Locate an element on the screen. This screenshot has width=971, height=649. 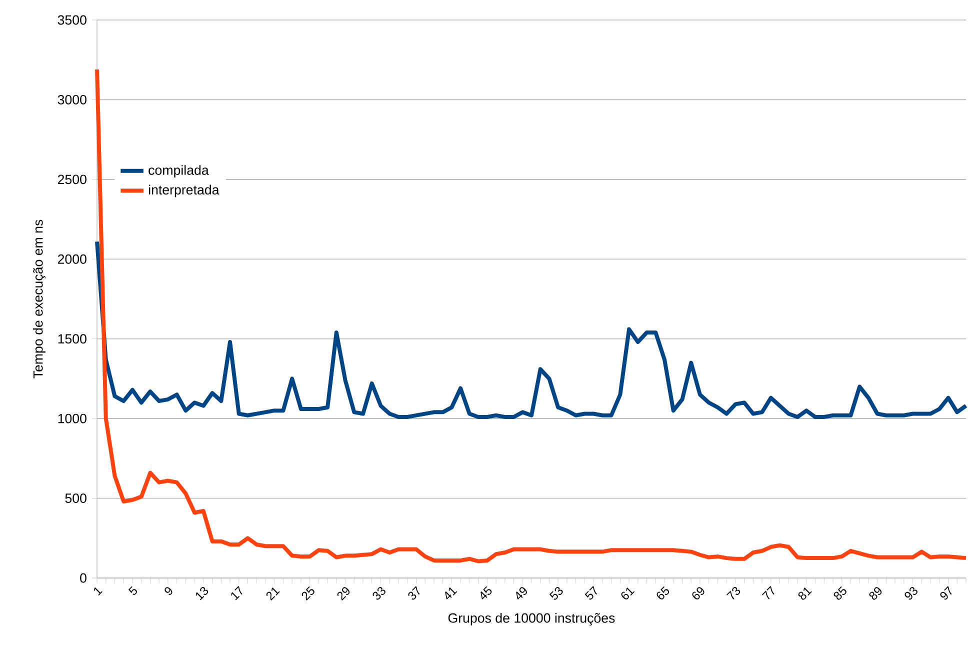
x-tick-label: 53 is located at coordinates (556, 593).